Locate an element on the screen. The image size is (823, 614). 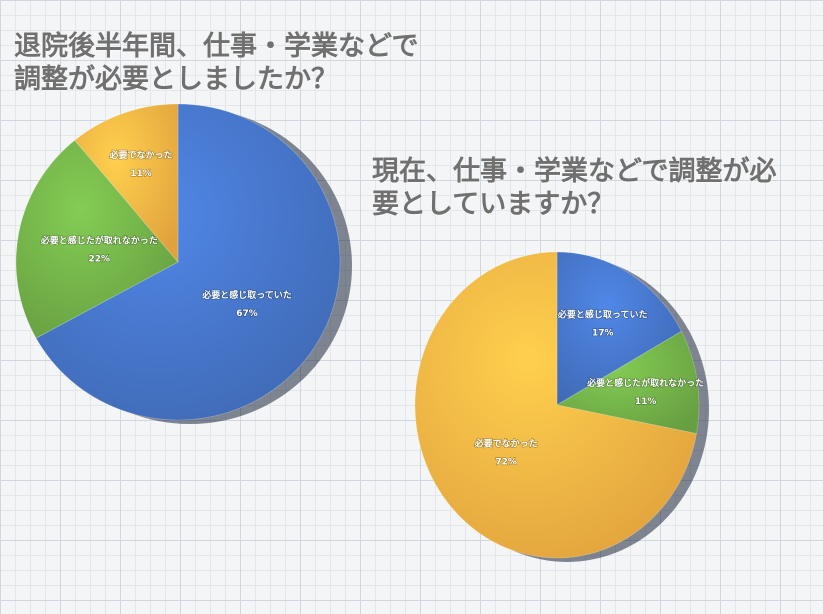
chart1-slice-2-value: 22% is located at coordinates (99, 259).